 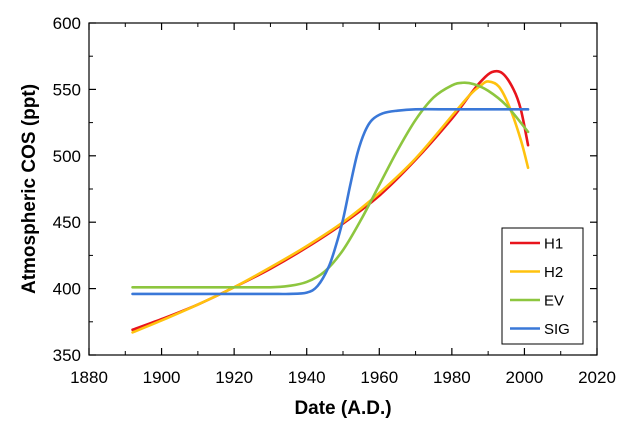 I want to click on x-tick-label: 1880, so click(x=89, y=377).